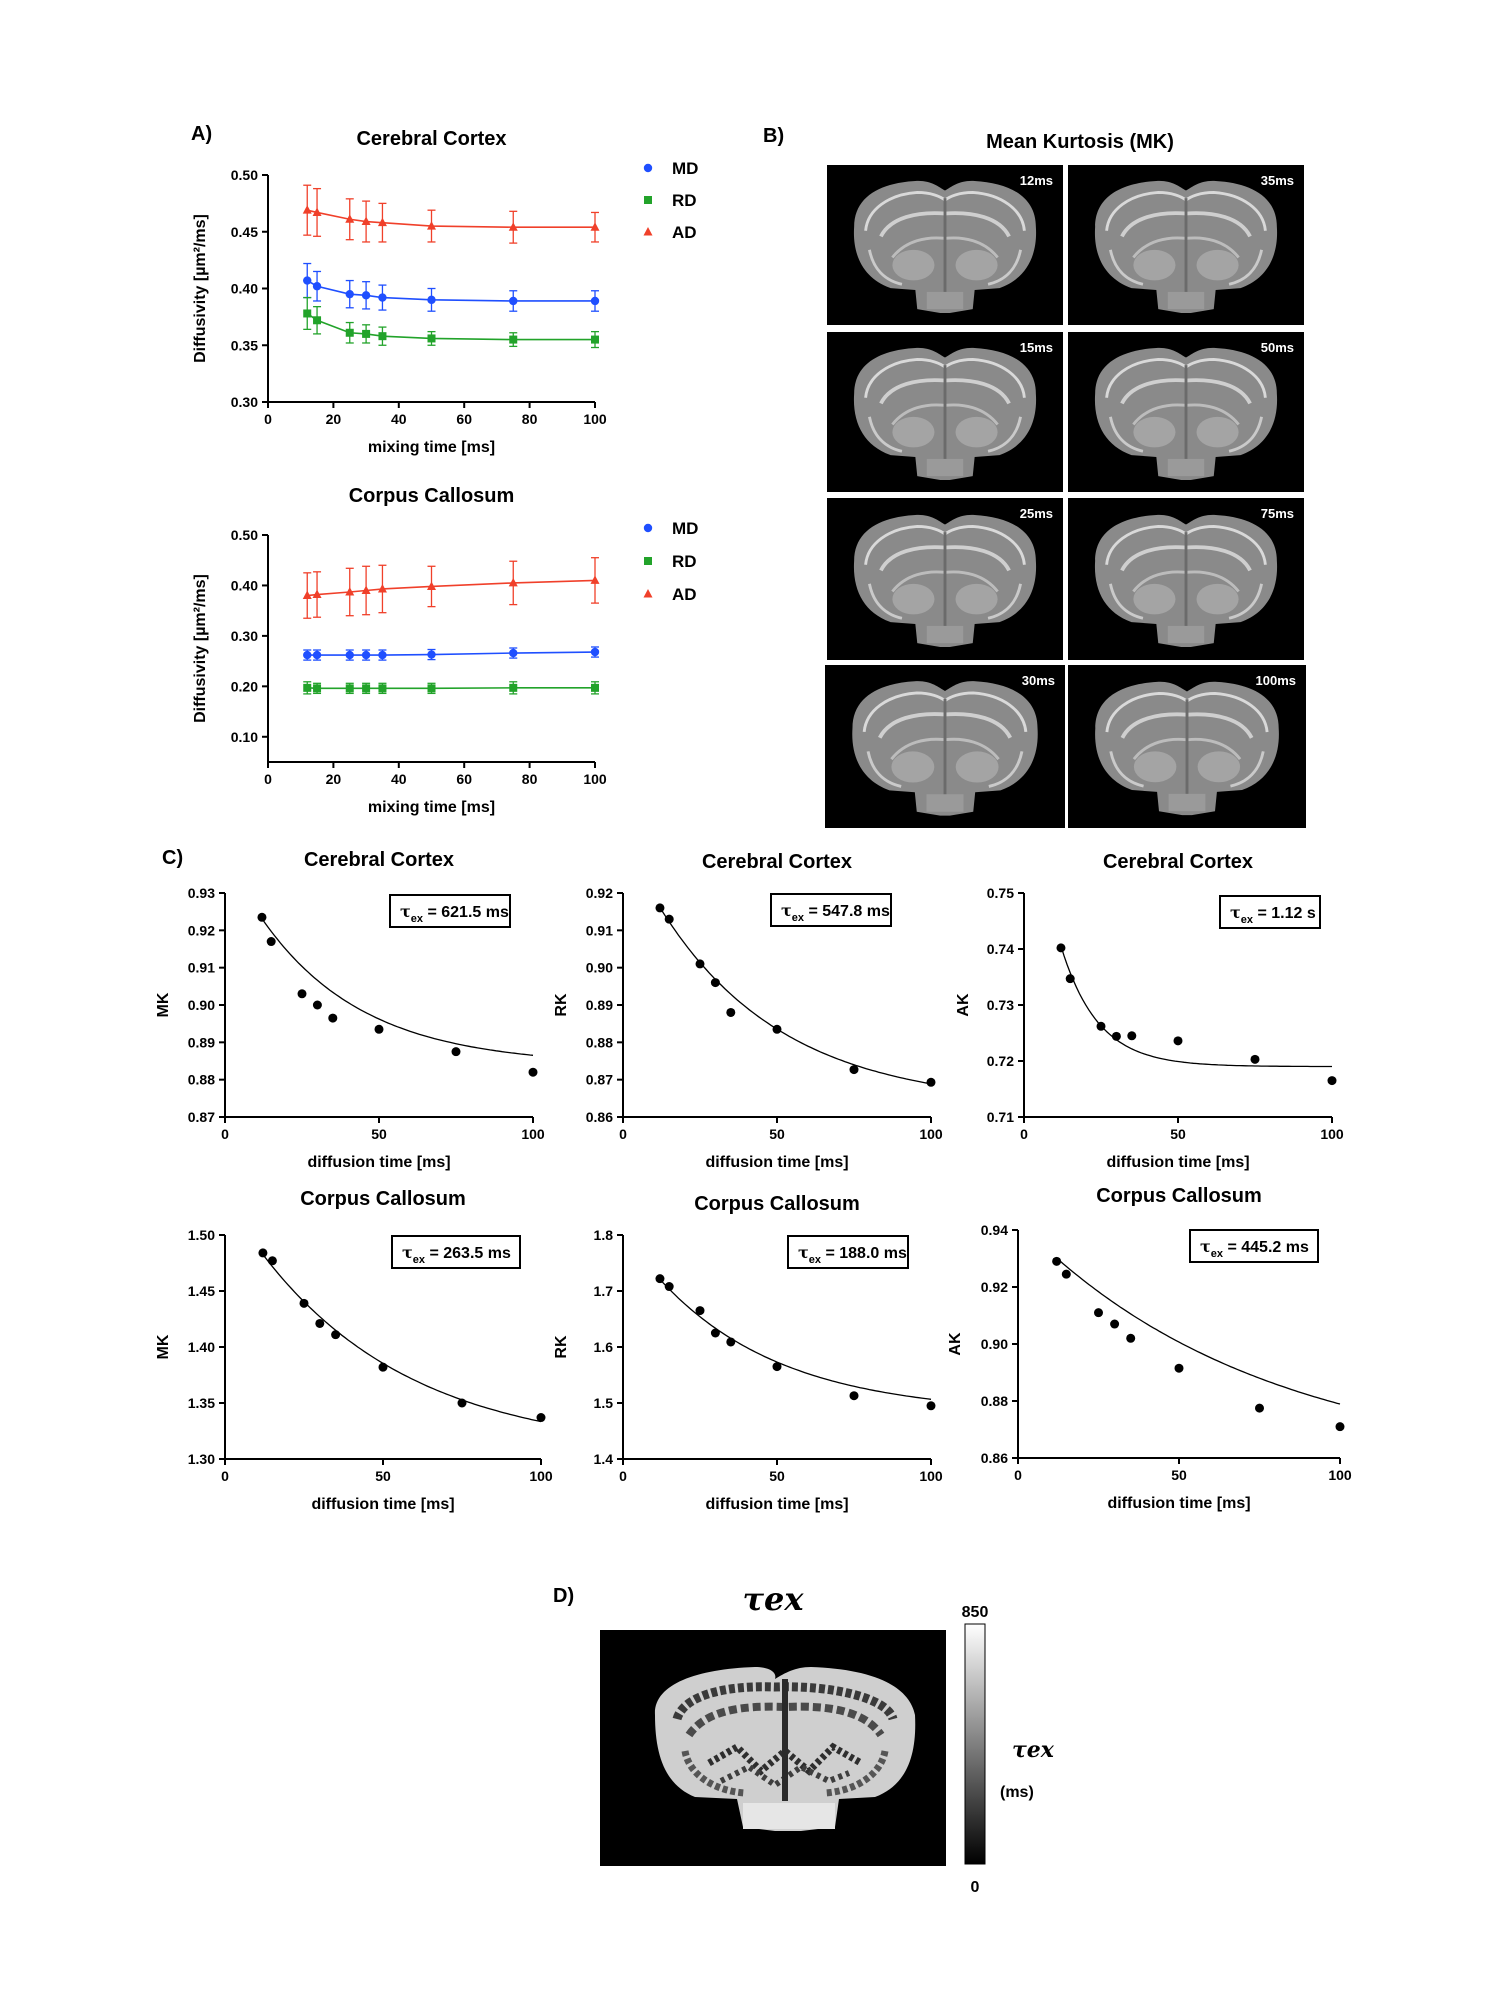 The height and width of the screenshot is (2000, 1500). What do you see at coordinates (975, 1887) in the screenshot?
I see `colorbar-min: 0` at bounding box center [975, 1887].